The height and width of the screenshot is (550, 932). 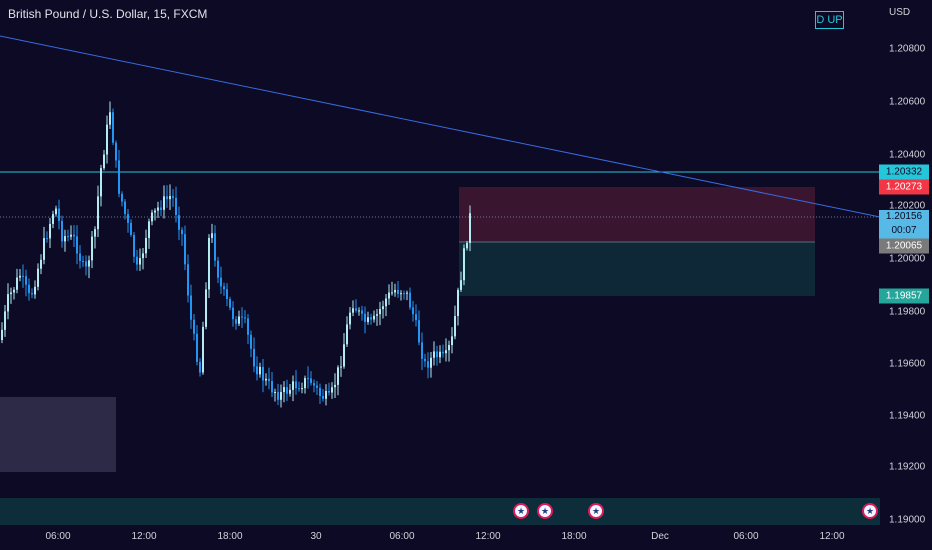 What do you see at coordinates (637, 269) in the screenshot?
I see `take-profit-zone` at bounding box center [637, 269].